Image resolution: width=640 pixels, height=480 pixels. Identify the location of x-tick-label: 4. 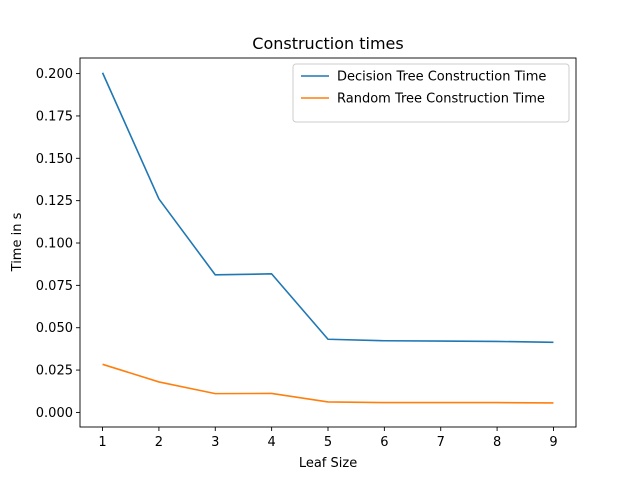
(271, 442).